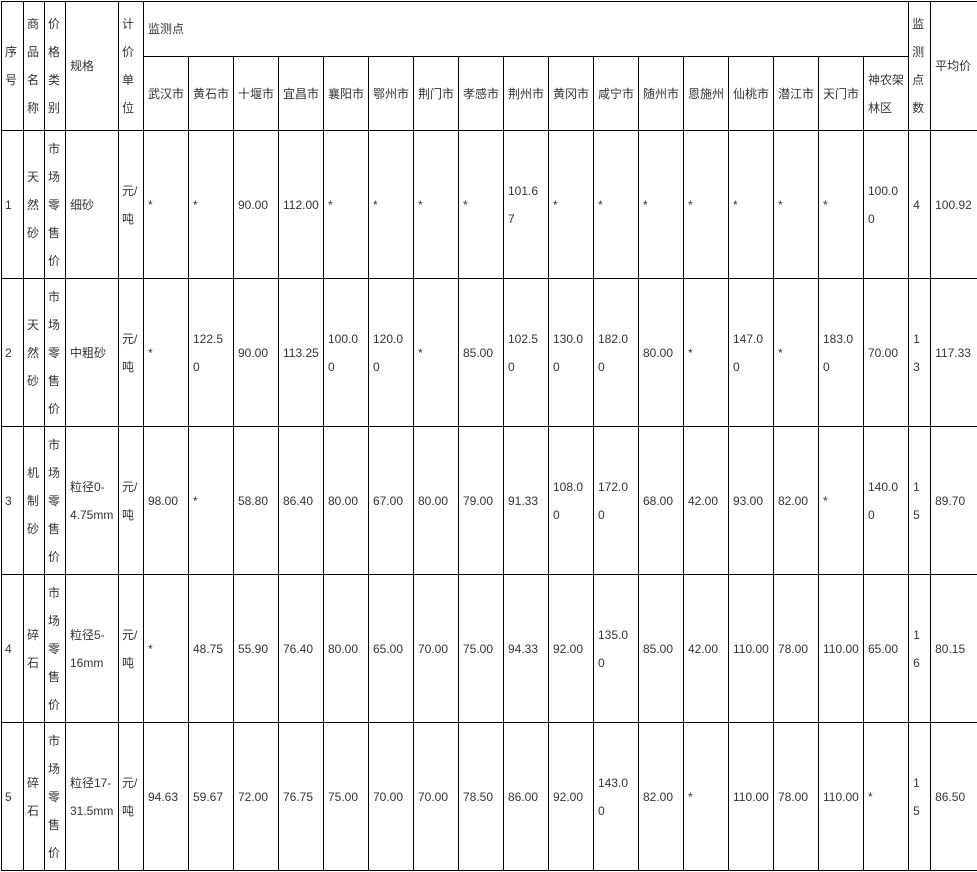 The height and width of the screenshot is (872, 977). What do you see at coordinates (751, 353) in the screenshot?
I see `cell-city-price: 147.00` at bounding box center [751, 353].